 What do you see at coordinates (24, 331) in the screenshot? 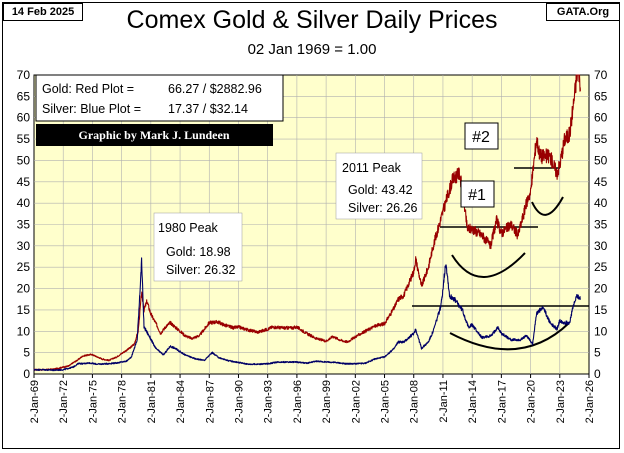
I see `y-tick-left: 10` at bounding box center [24, 331].